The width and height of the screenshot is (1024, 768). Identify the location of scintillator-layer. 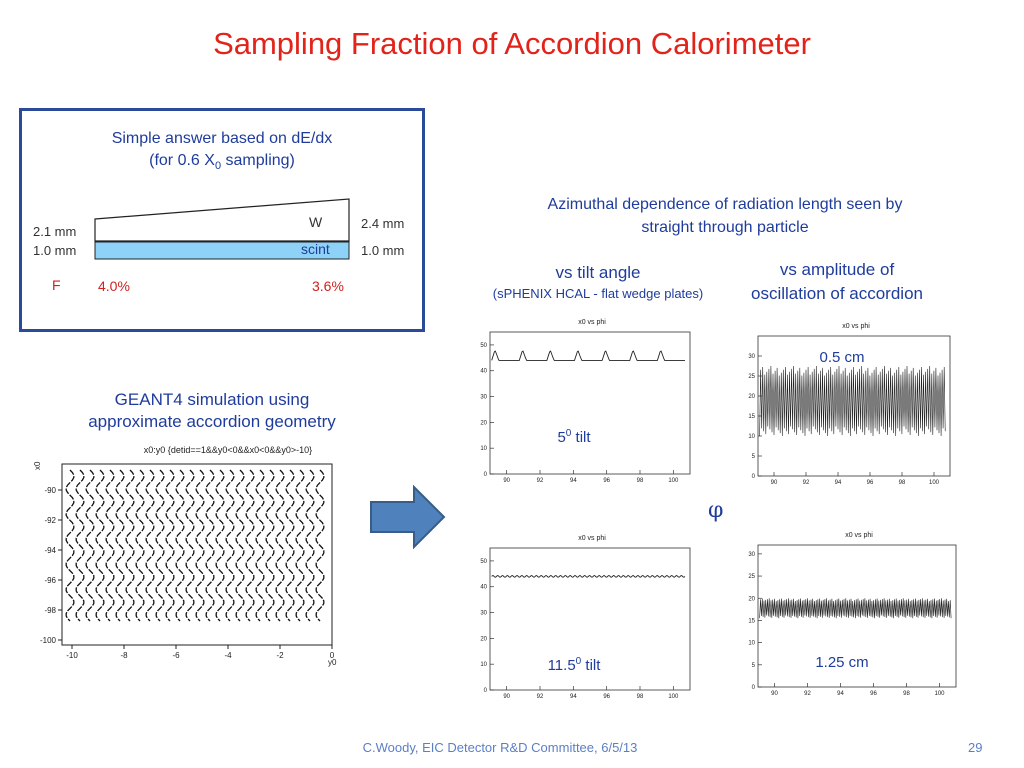
(222, 250).